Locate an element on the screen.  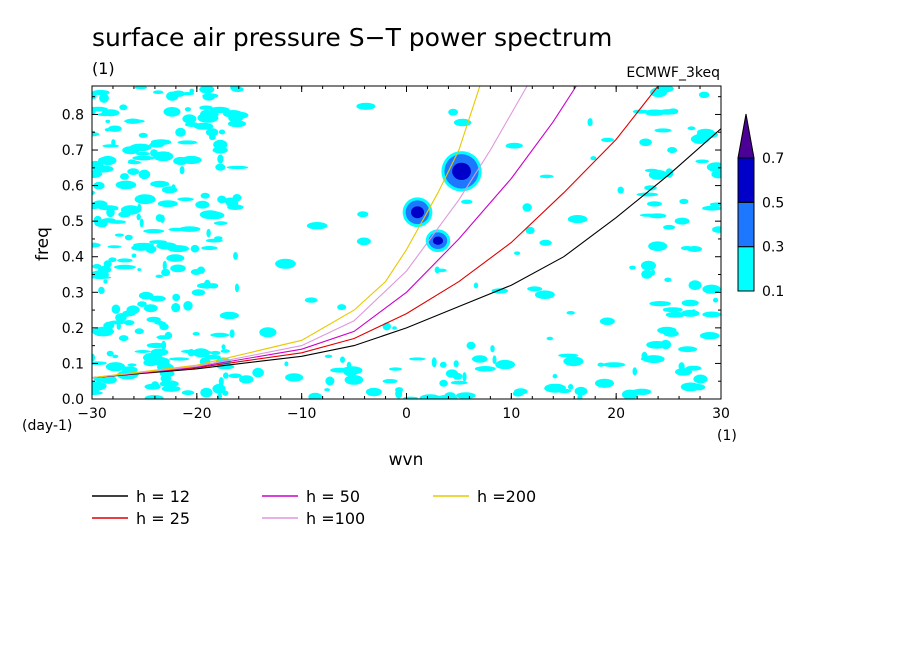
colorbar-label: 0.1 is located at coordinates (773, 292).